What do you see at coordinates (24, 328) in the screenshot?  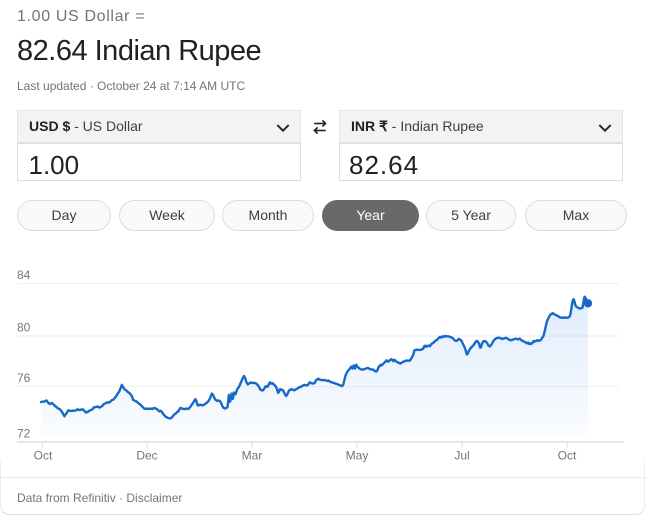 I see `svg-text: 80` at bounding box center [24, 328].